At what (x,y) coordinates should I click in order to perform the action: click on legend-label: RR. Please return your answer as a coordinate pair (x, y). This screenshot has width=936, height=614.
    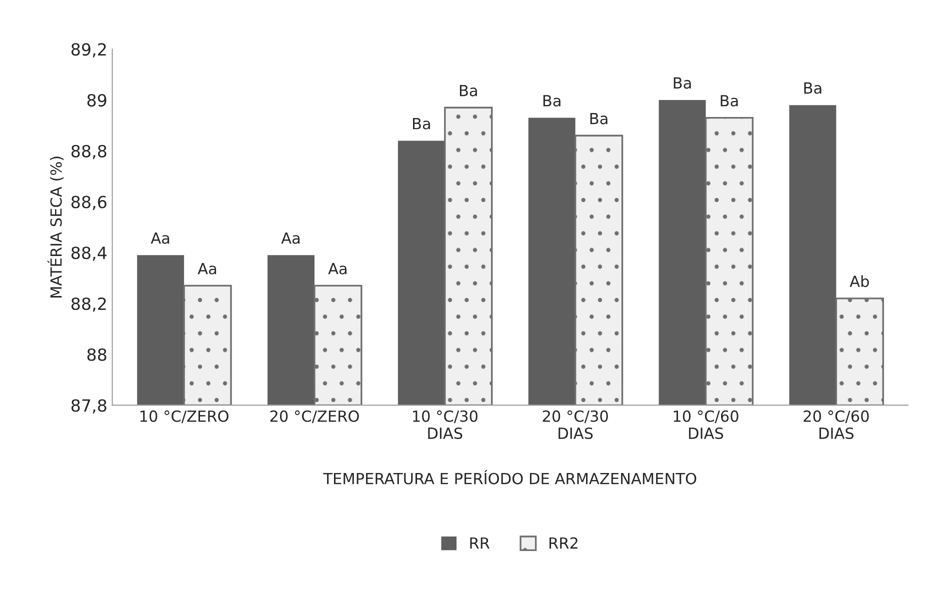
    Looking at the image, I should click on (480, 543).